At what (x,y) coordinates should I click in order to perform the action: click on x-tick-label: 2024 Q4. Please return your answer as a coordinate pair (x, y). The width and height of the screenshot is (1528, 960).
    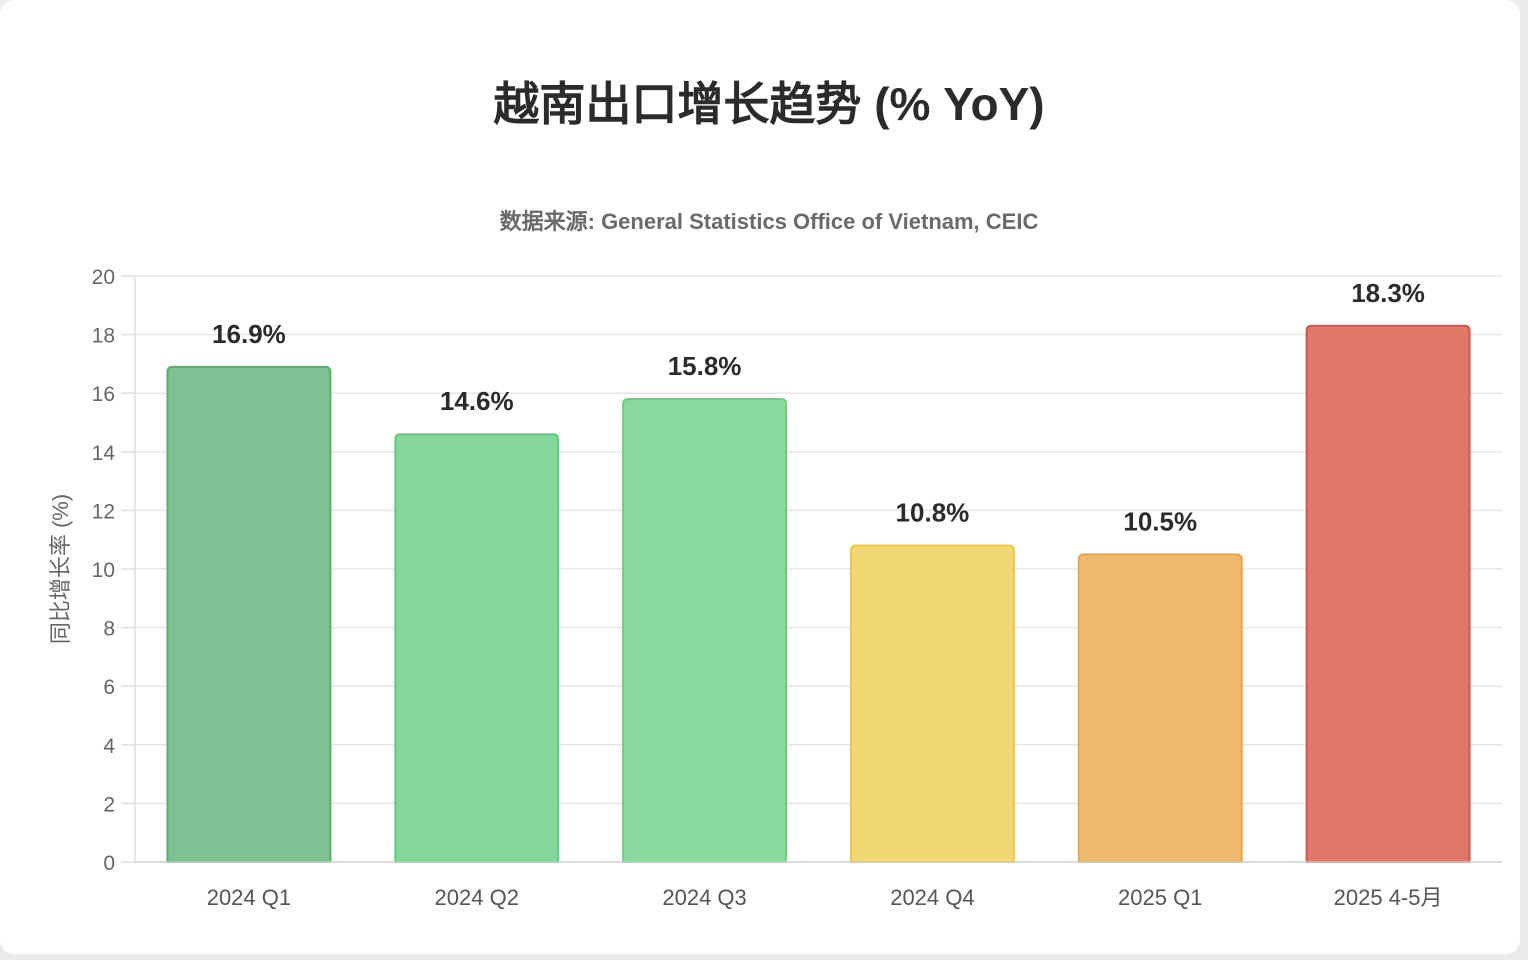
    Looking at the image, I should click on (932, 897).